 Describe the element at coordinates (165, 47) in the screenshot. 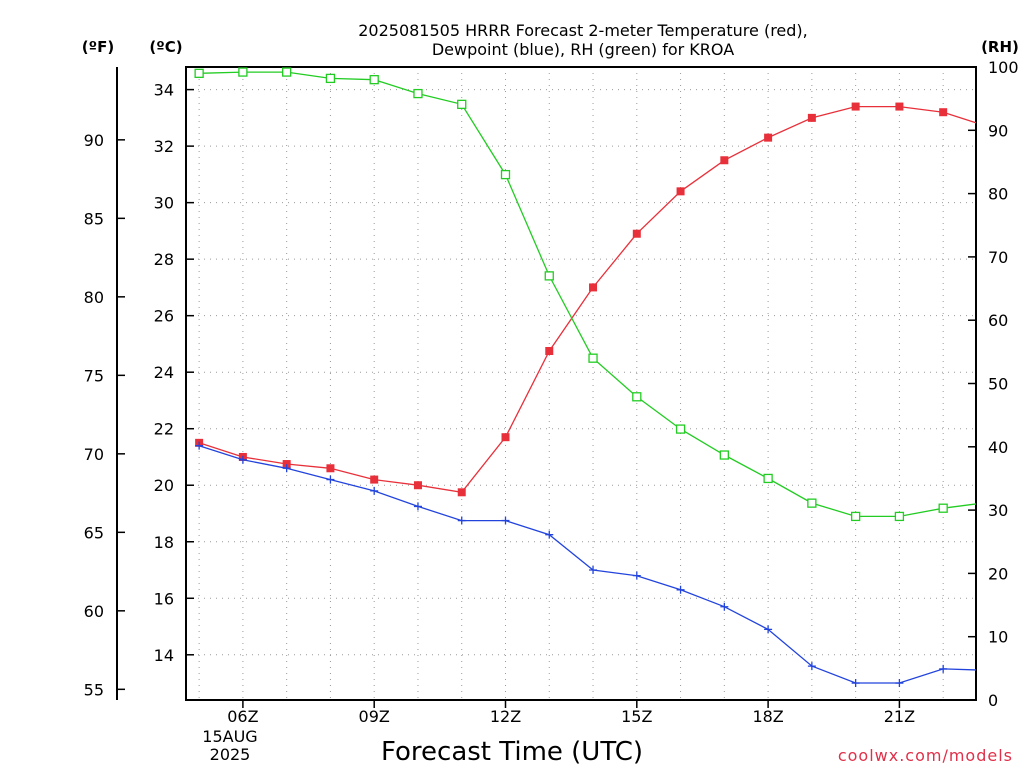

I see `celsius-unit-label: (ºC)` at that location.